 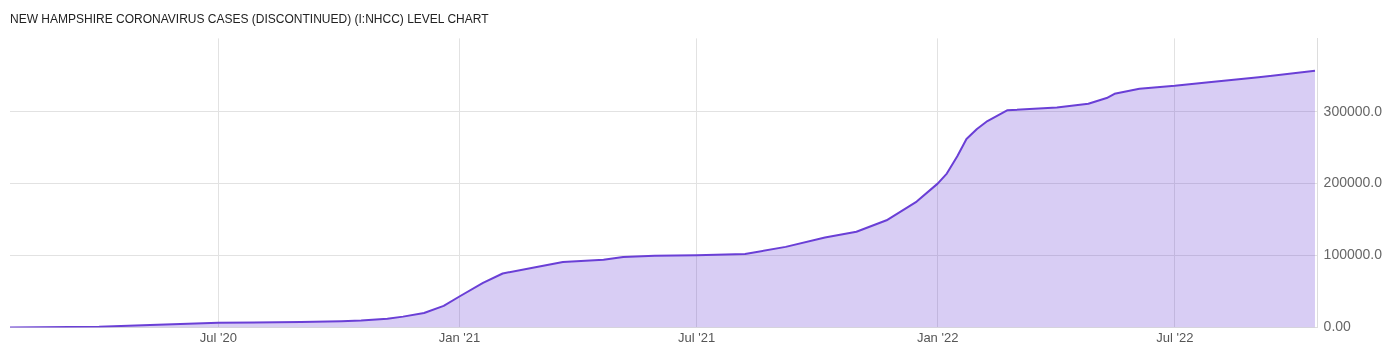 I want to click on x-tick-label: Jul '20, so click(x=218, y=337).